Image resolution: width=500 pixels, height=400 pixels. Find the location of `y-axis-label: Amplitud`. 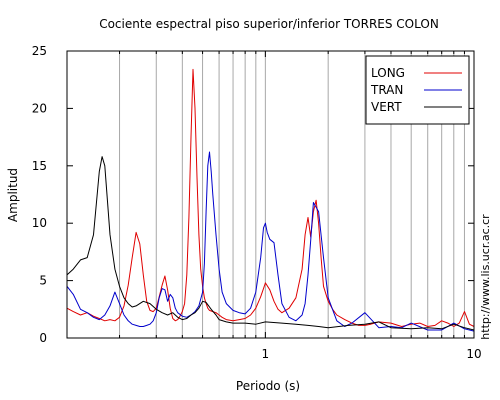

y-axis-label: Amplitud is located at coordinates (13, 195).